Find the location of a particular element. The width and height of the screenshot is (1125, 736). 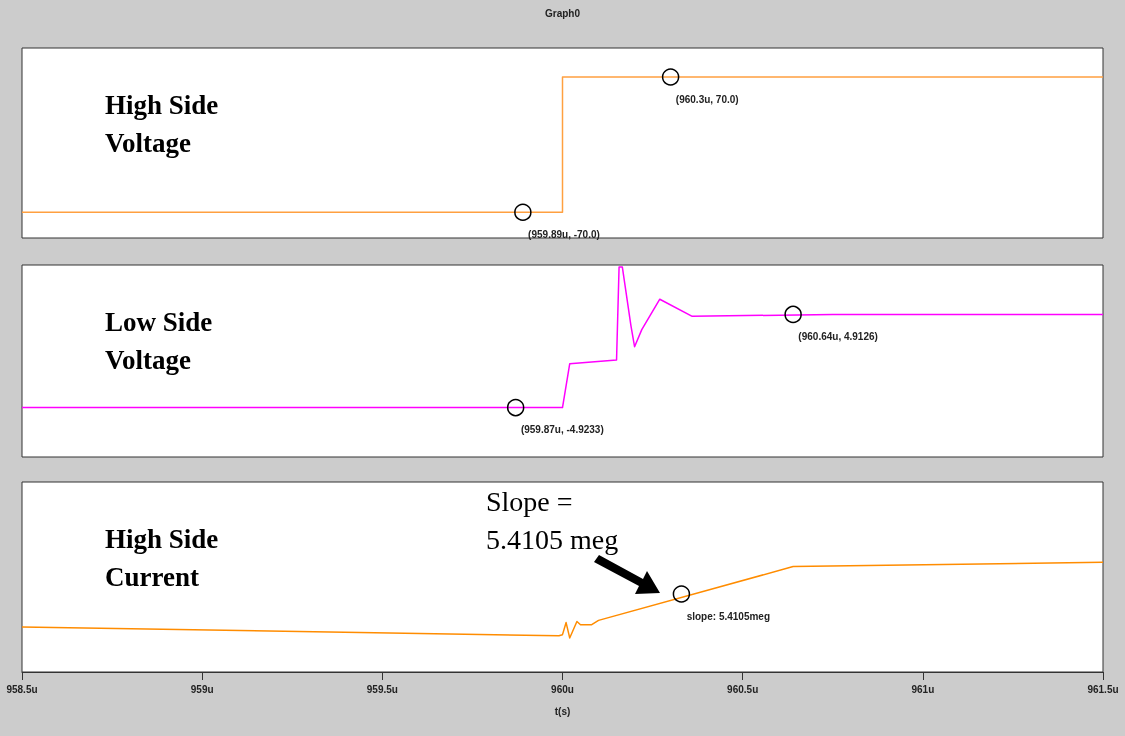

x-tick-label: 961.5u is located at coordinates (1103, 689).